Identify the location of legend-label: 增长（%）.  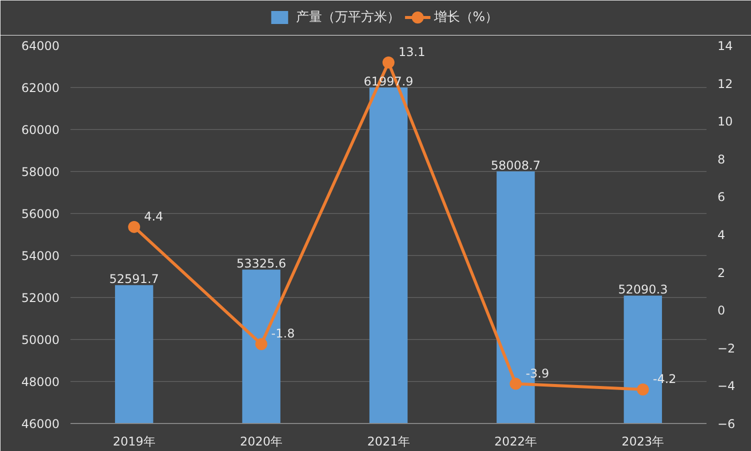
(465, 17).